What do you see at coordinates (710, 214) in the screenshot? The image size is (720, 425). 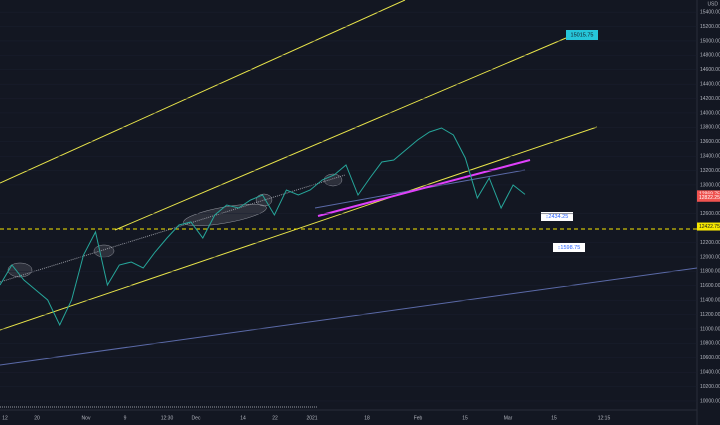 I see `y-tick-label: 12600.00` at bounding box center [710, 214].